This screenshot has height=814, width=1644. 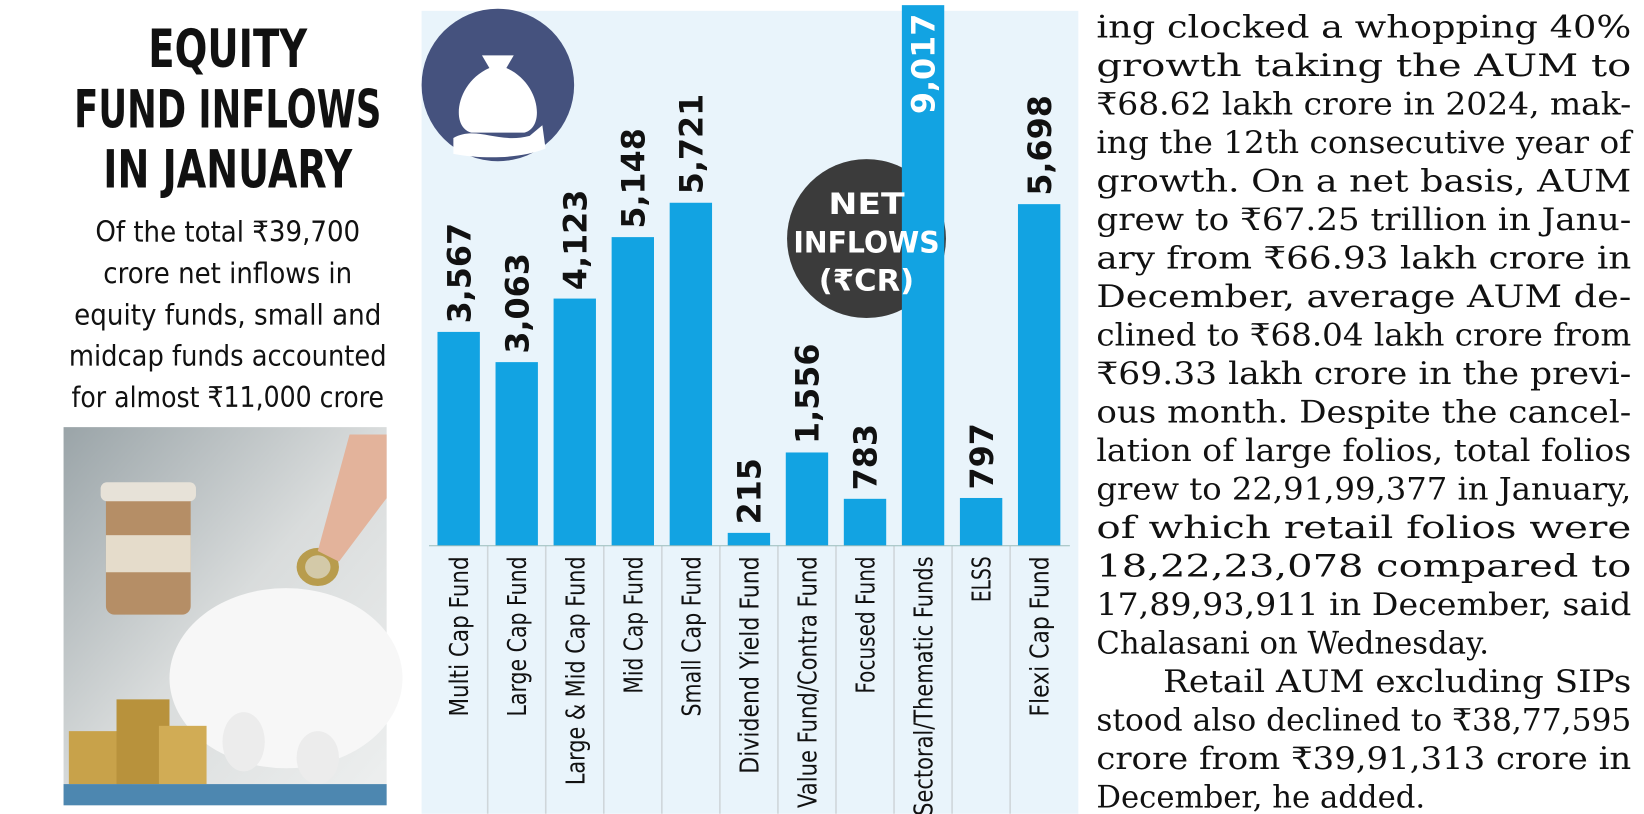 I want to click on article-line: ₹69.33 lakh crore in the previ-, so click(x=1363, y=374).